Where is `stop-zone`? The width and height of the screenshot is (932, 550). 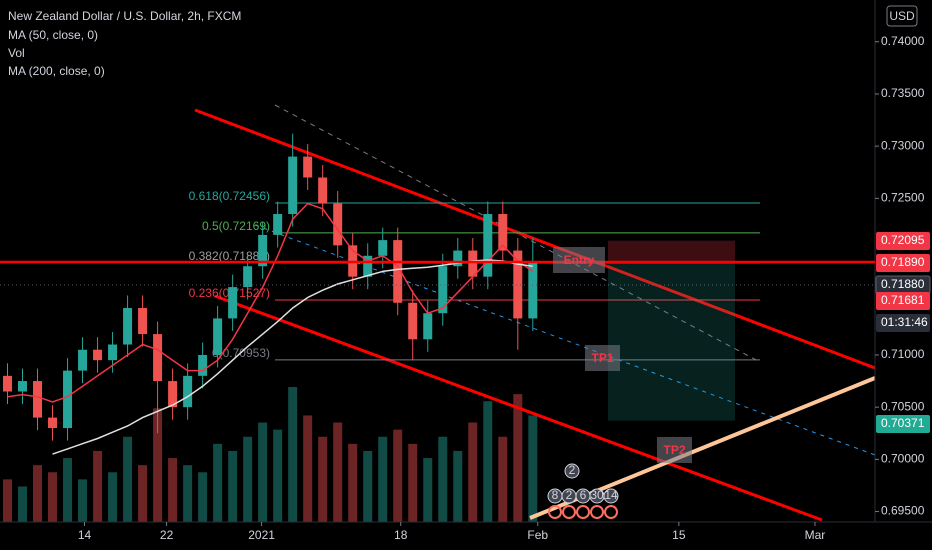
stop-zone is located at coordinates (671, 251).